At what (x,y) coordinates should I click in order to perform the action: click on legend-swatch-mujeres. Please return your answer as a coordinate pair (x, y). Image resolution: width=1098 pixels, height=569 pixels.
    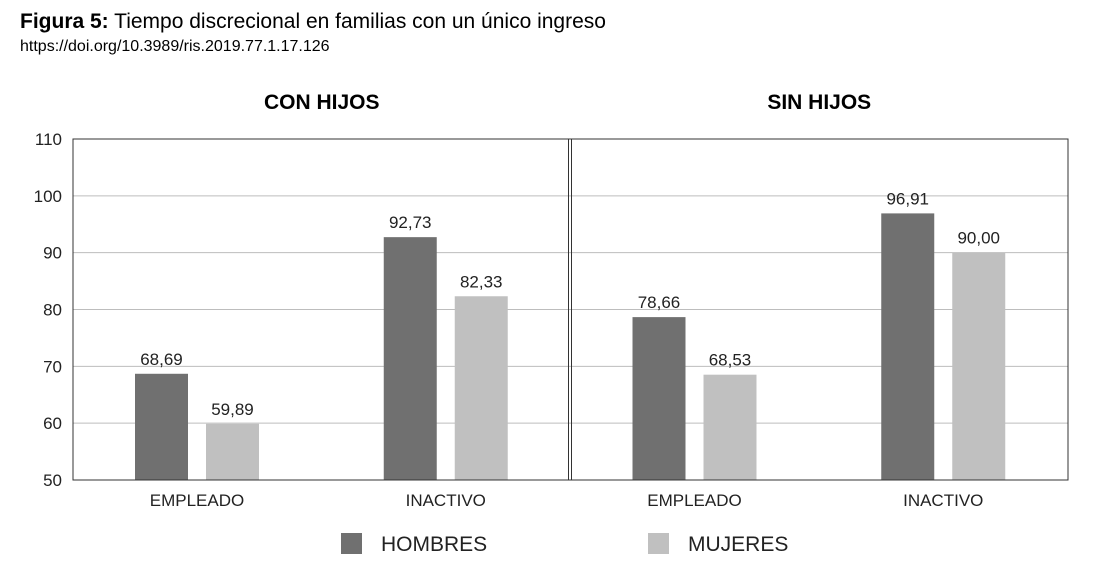
    Looking at the image, I should click on (658, 543).